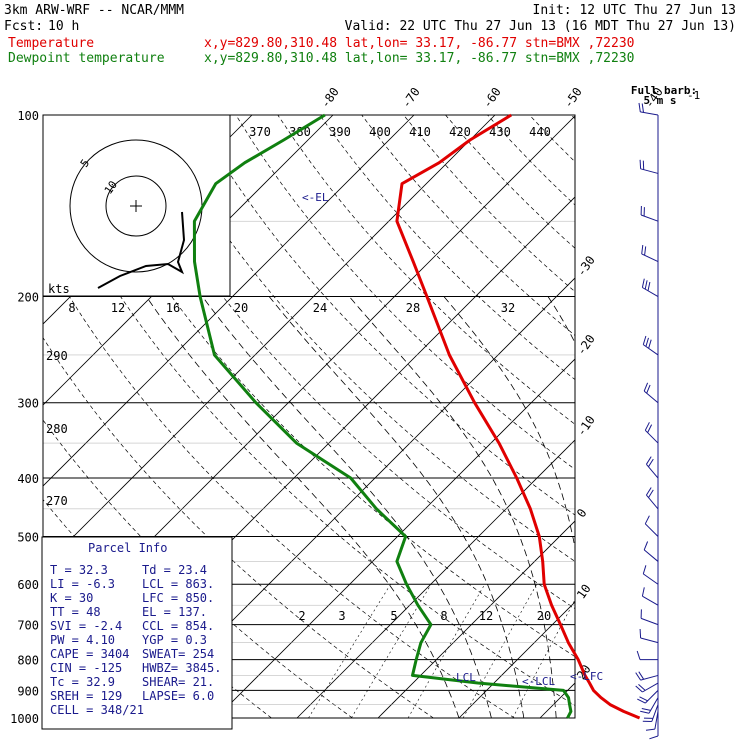  Describe the element at coordinates (86, 626) in the screenshot. I see `parcel-info-left: SVI = -2.4` at that location.